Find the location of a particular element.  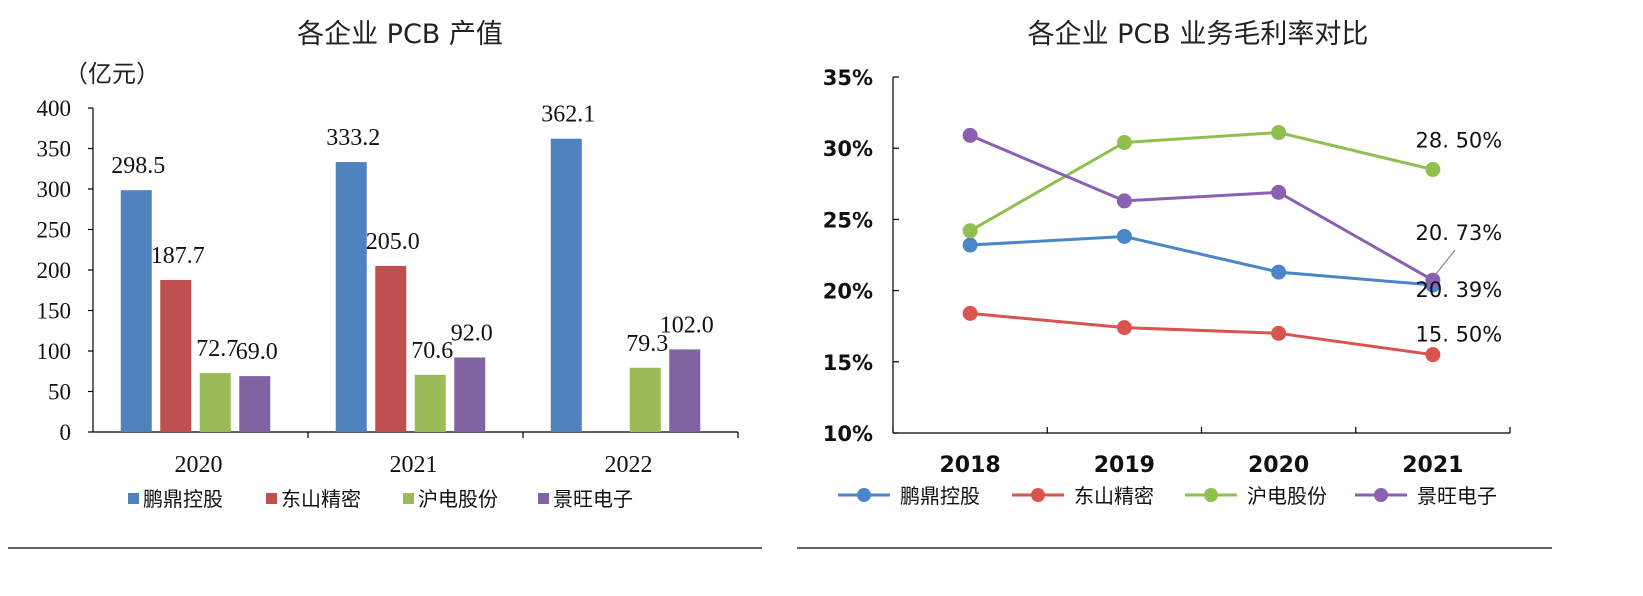

point-鹏鼎控股-2018 is located at coordinates (970, 245).